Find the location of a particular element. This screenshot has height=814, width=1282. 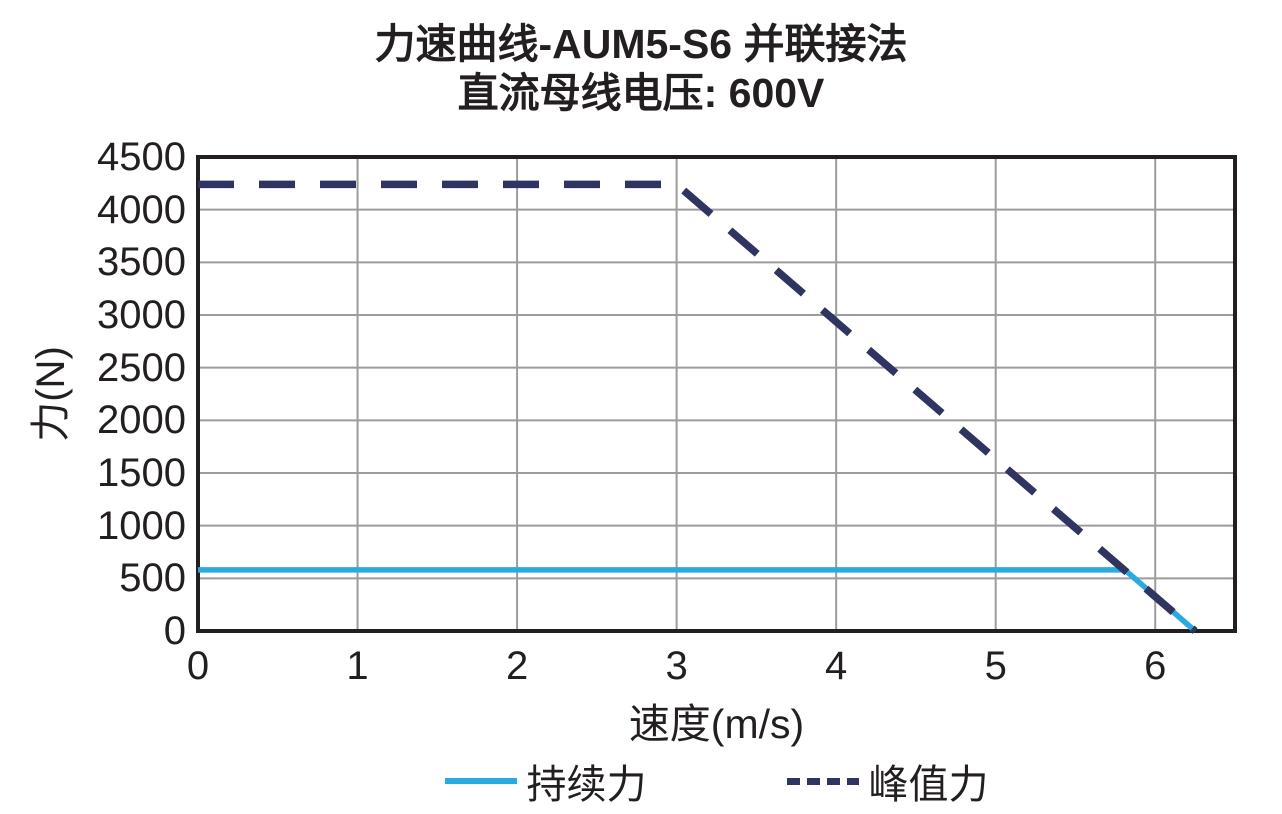

x-tick-label: 5 is located at coordinates (995, 666).